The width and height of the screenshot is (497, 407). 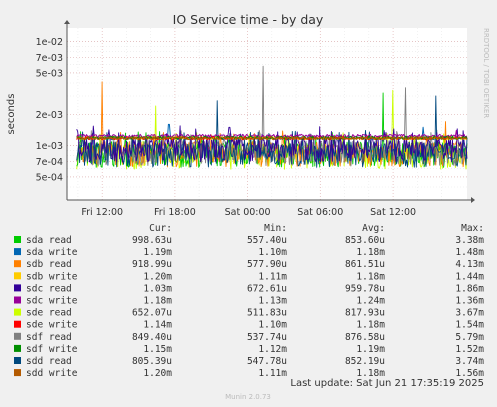 I want to click on legend-value-avg: 852.19u, so click(x=365, y=361).